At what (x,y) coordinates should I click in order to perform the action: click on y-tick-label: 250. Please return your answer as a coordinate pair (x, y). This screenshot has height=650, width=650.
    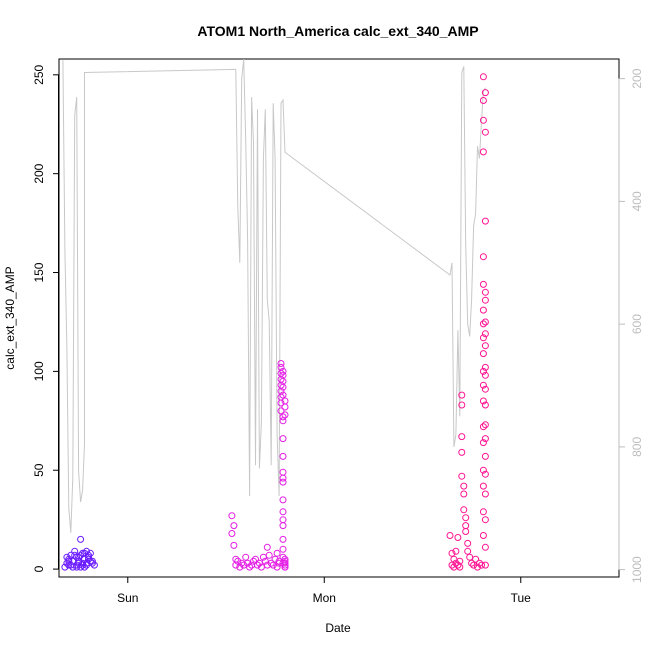
    Looking at the image, I should click on (39, 74).